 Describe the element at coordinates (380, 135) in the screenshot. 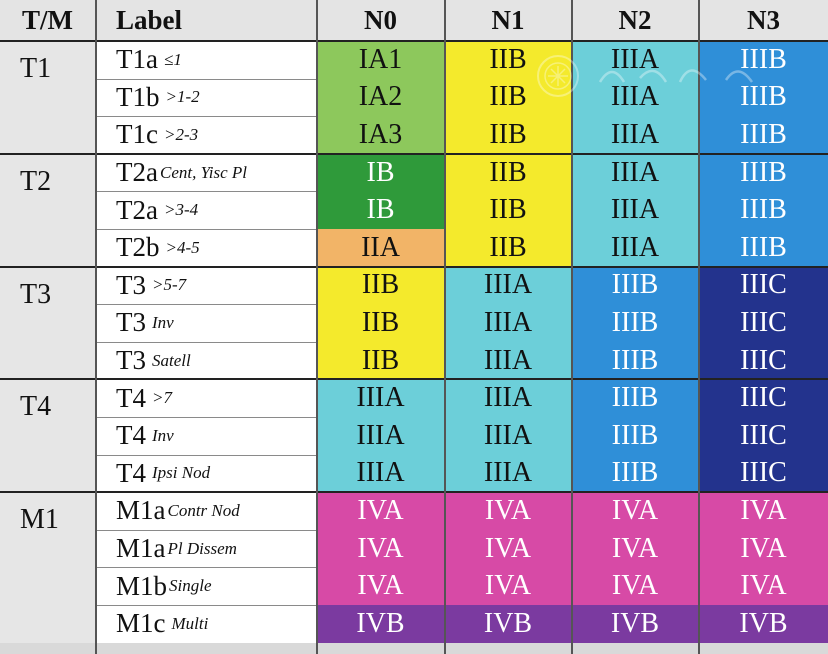

I see `stage-cell-n0: IA3` at that location.